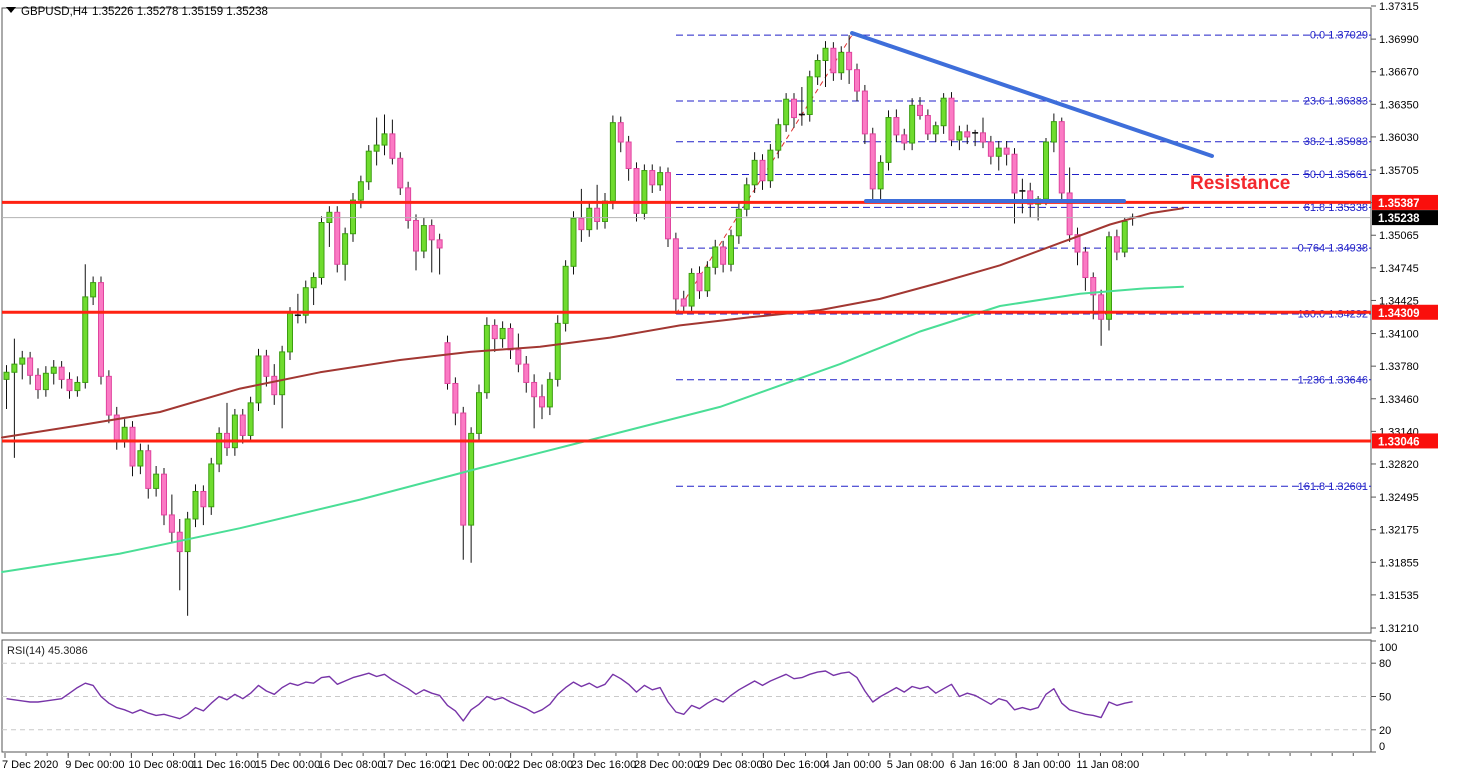 The height and width of the screenshot is (775, 1480). Describe the element at coordinates (94, 765) in the screenshot. I see `time-axis-label: 9 Dec 00:00` at that location.